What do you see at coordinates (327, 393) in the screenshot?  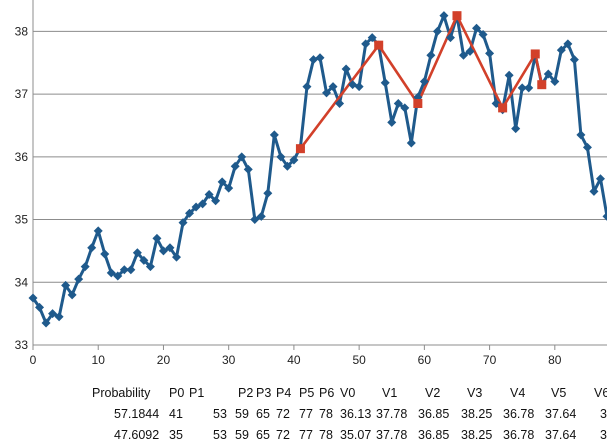 I see `table-header-cell: P6` at bounding box center [327, 393].